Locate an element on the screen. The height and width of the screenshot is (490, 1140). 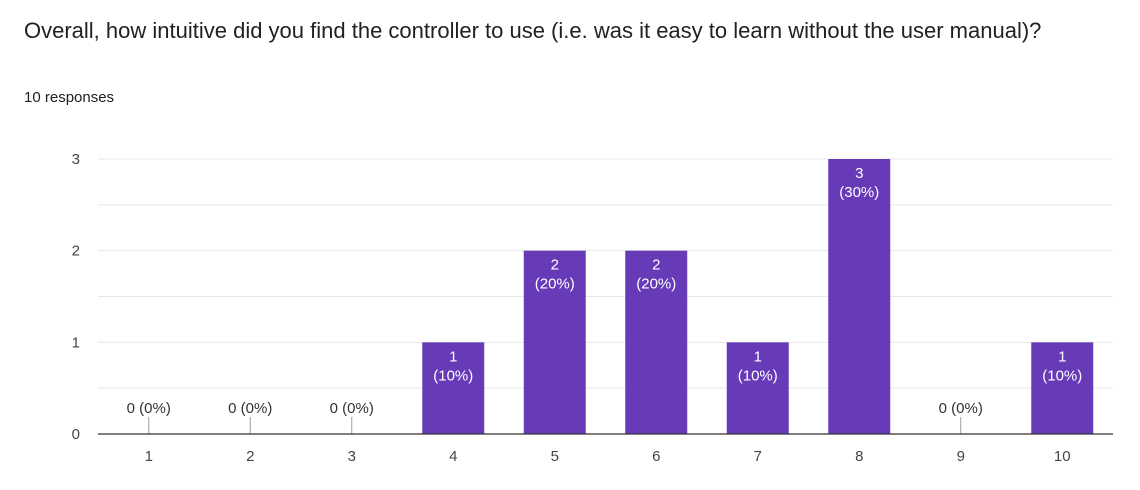
x-tick-label: 10 is located at coordinates (1062, 456).